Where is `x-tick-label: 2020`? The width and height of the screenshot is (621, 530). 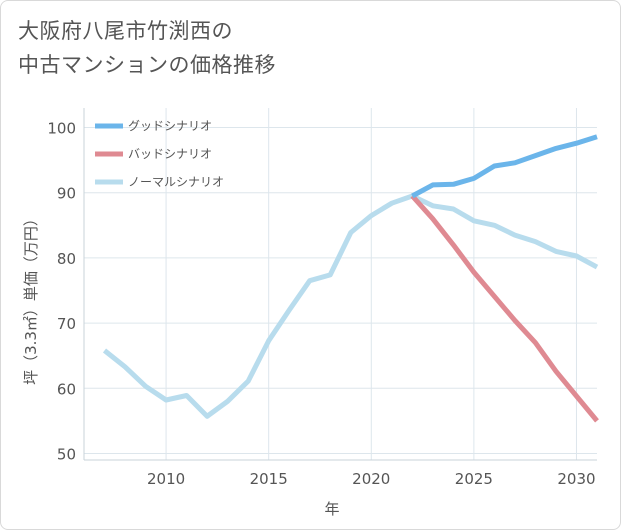 x-tick-label: 2020 is located at coordinates (371, 479).